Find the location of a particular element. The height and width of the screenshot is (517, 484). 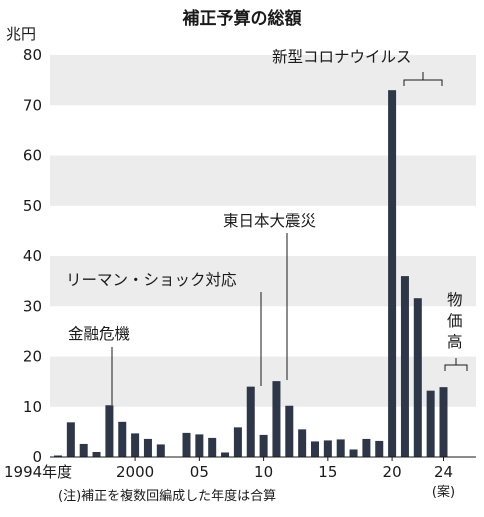

y-tick-label: 30 is located at coordinates (32, 306).